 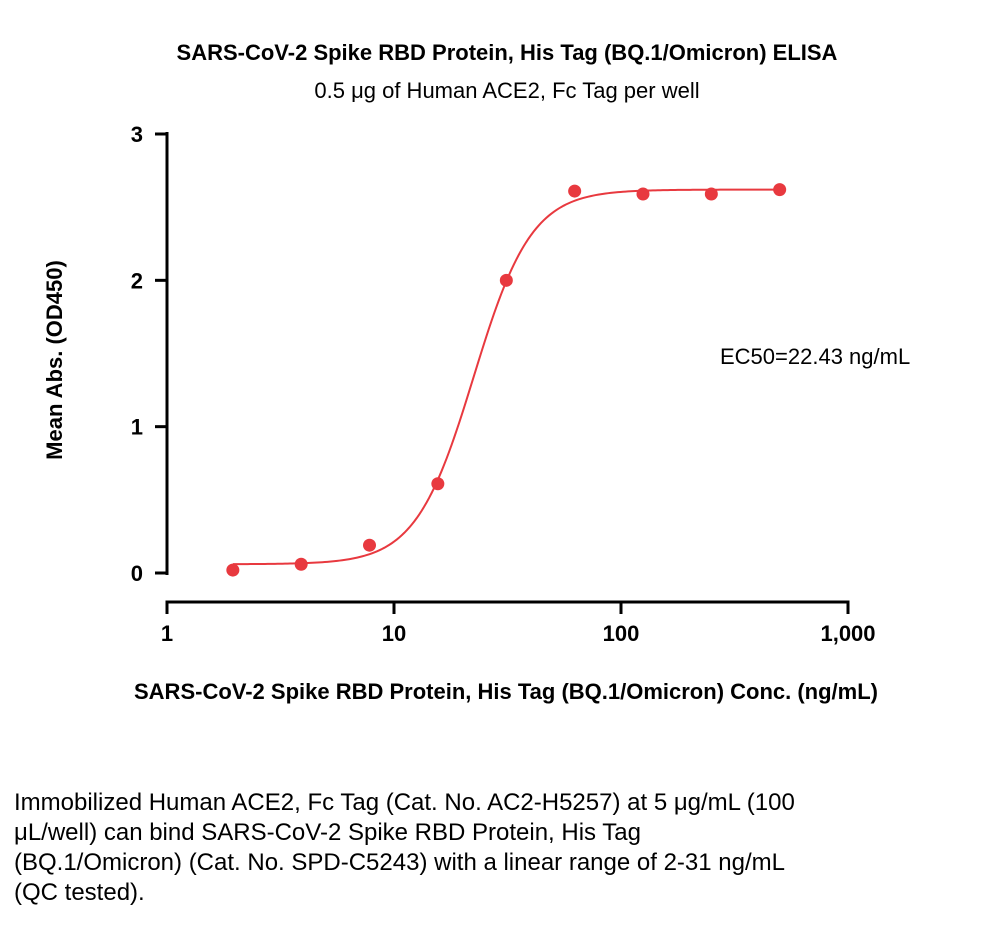 I want to click on y-tick-label: 2, so click(x=137, y=280).